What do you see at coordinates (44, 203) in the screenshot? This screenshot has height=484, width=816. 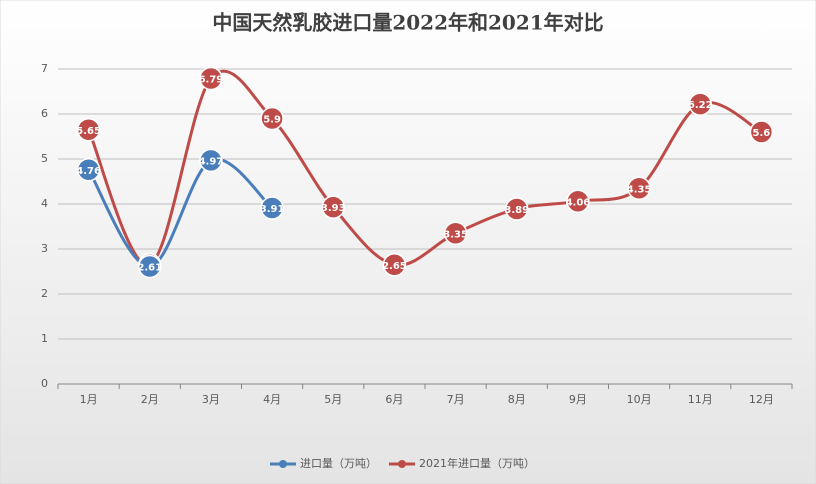 I see `y-tick-label: 4` at bounding box center [44, 203].